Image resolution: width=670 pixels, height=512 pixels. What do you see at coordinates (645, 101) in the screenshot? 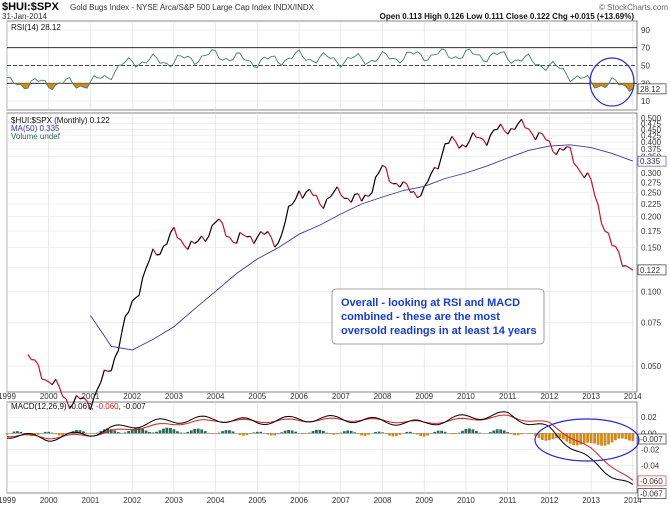
I see `rsi-tick-label: 10` at bounding box center [645, 101].